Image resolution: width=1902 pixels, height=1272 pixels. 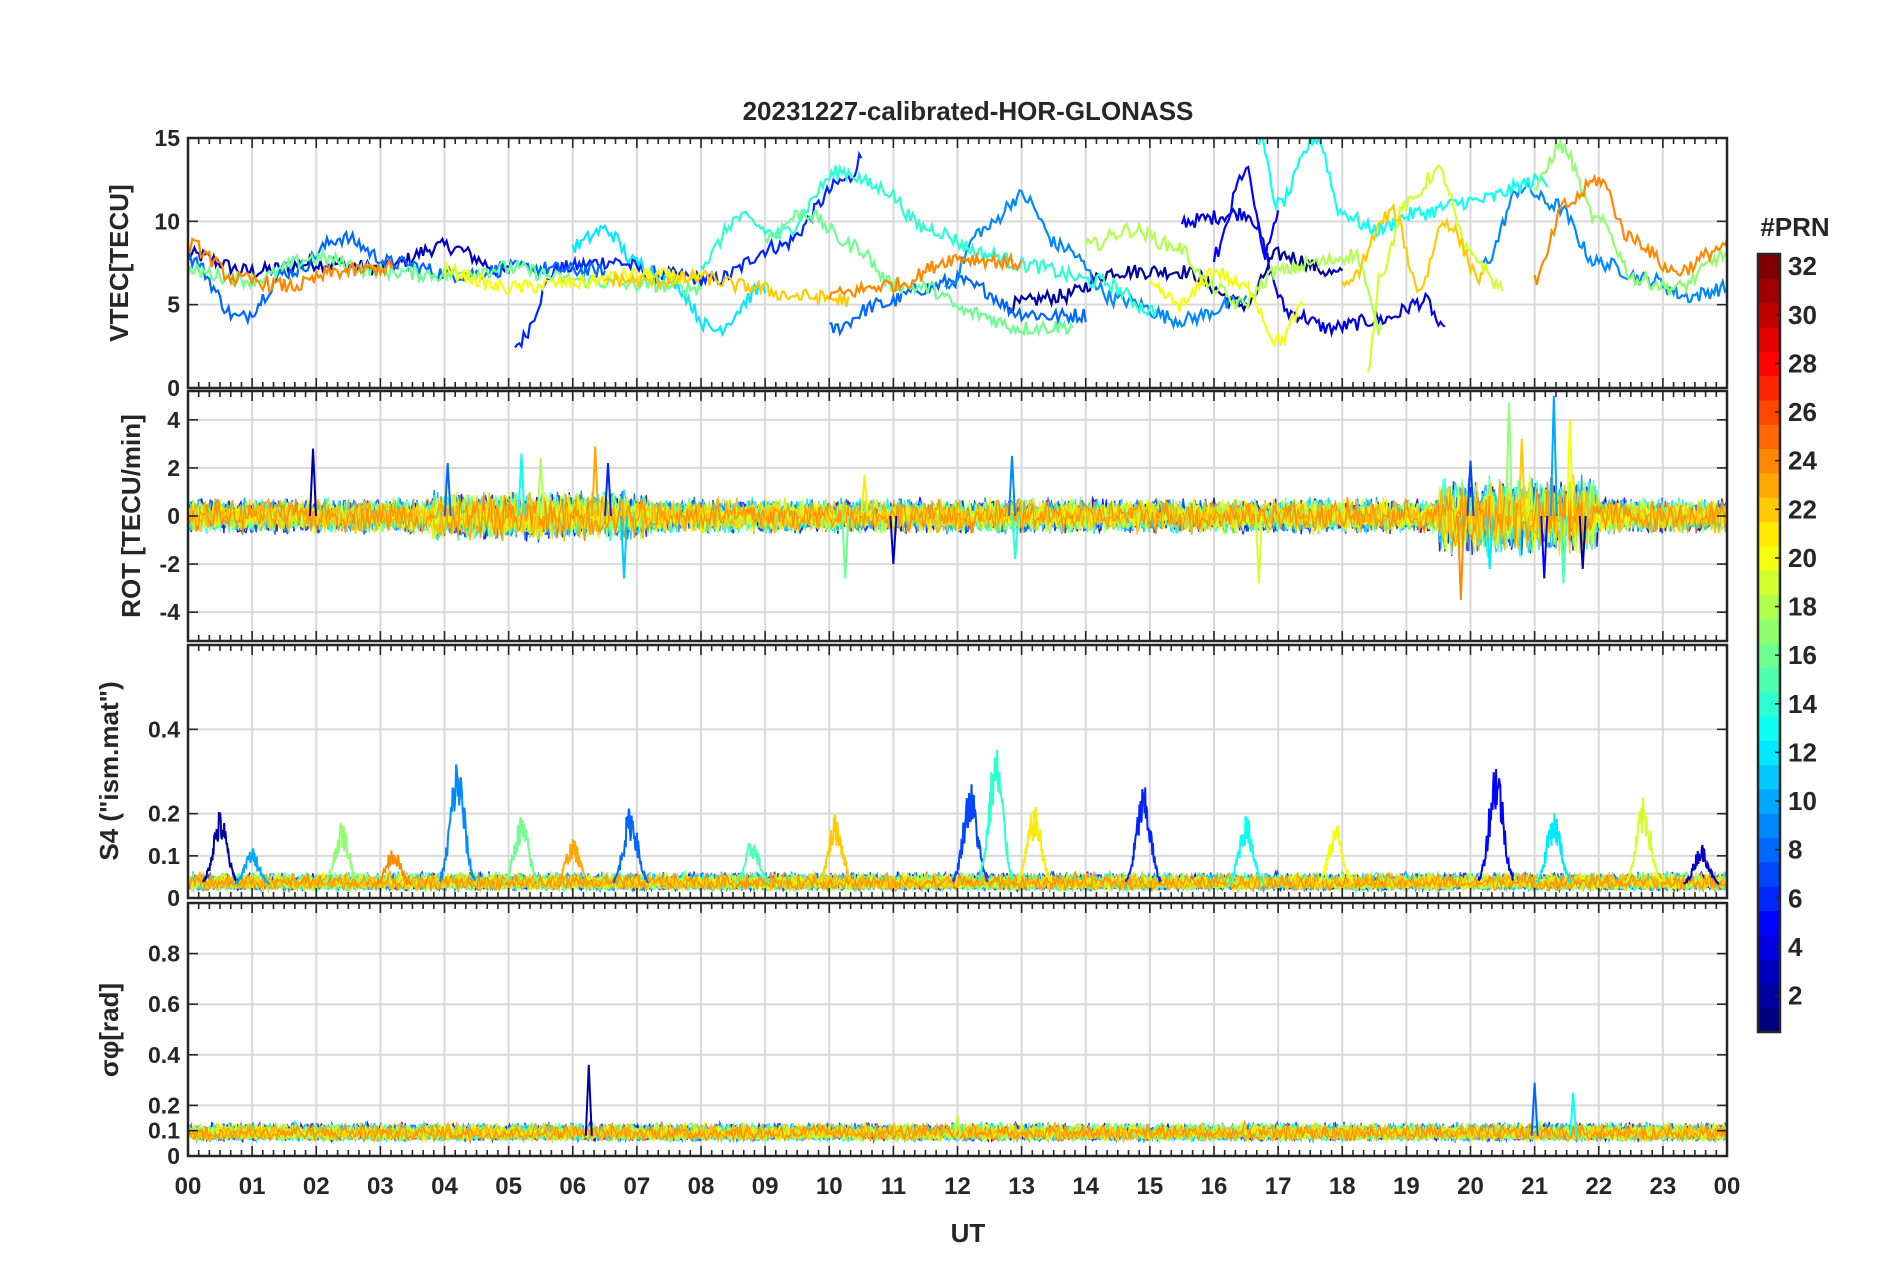 I want to click on colorbar-tick-label: 20, so click(x=1802, y=558).